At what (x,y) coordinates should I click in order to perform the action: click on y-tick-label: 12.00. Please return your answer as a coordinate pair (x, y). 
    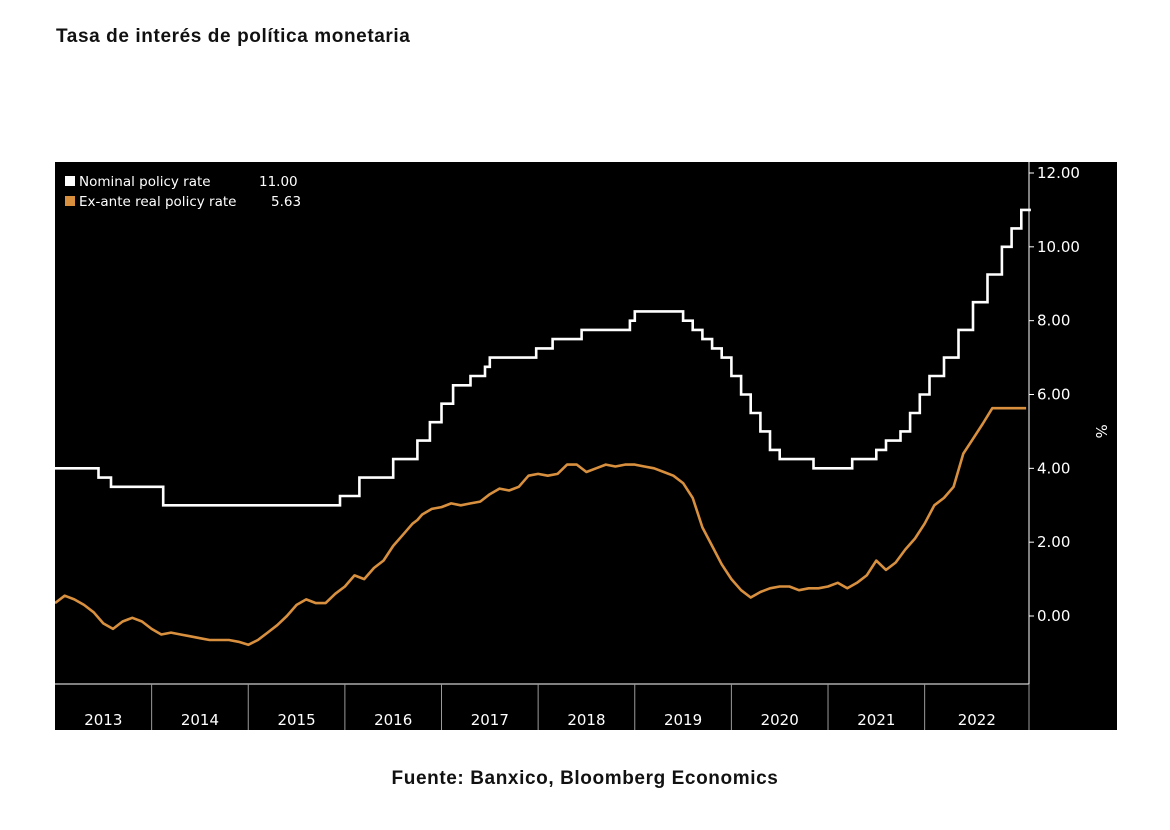
    Looking at the image, I should click on (1058, 173).